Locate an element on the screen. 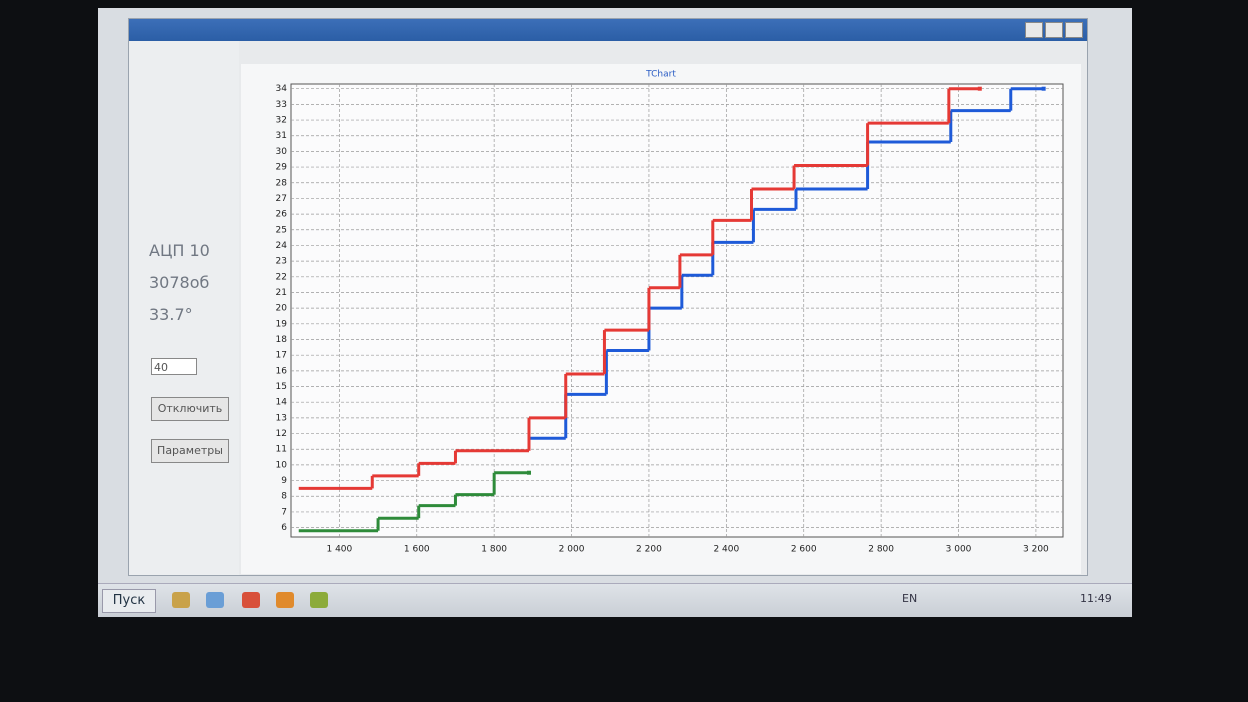 The image size is (1248, 702). y-tick-label: 23 is located at coordinates (281, 262).